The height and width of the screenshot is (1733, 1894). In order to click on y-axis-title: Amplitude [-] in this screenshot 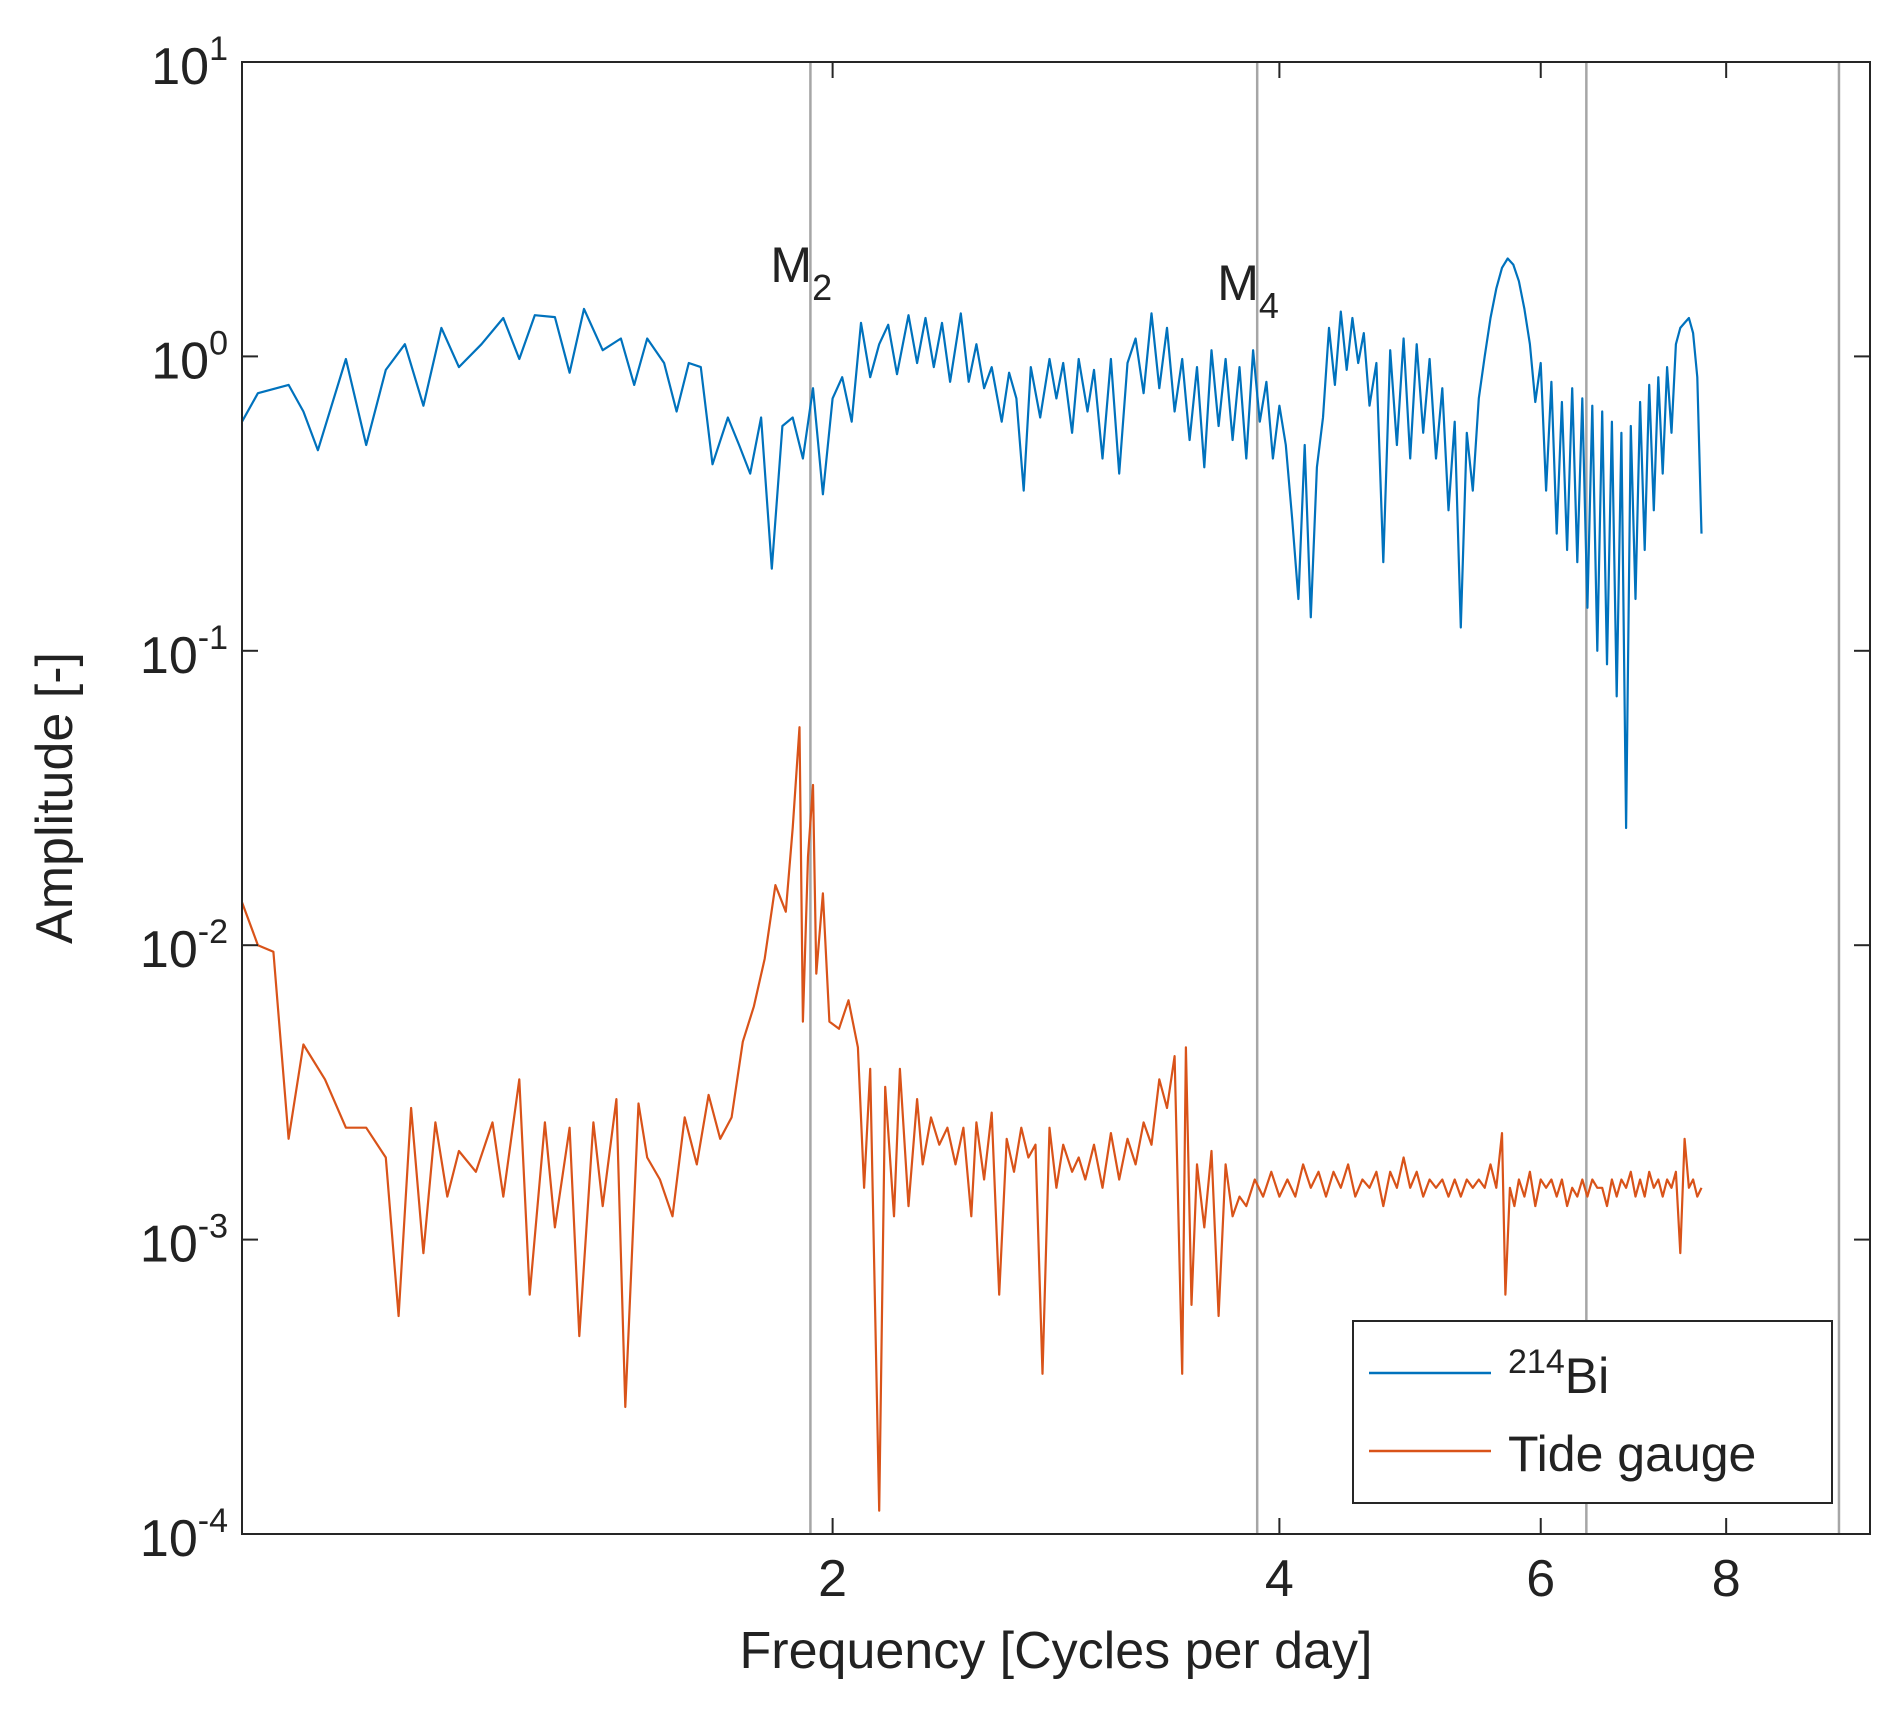, I will do `click(55, 798)`.